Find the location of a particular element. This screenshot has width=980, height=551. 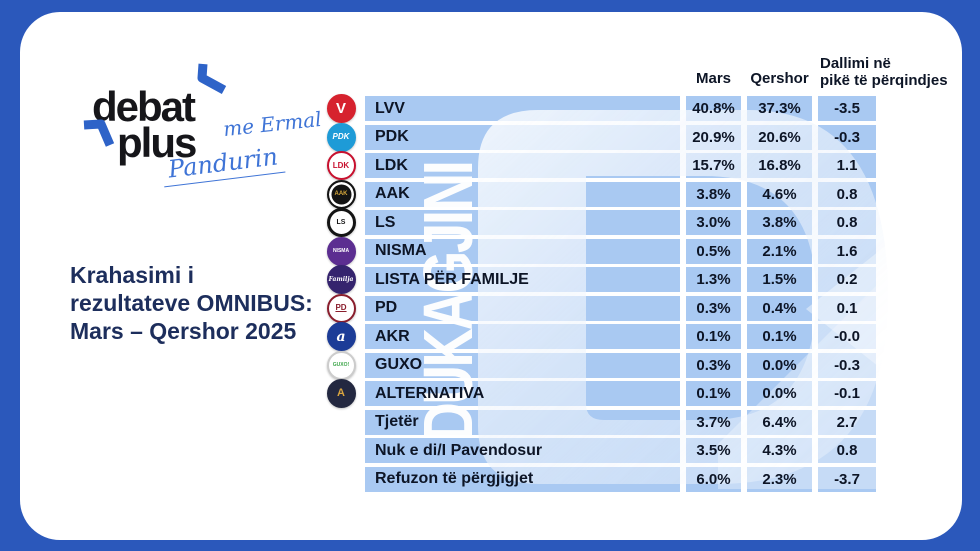

table-row-mars-cell: 15.7% is located at coordinates (713, 165).